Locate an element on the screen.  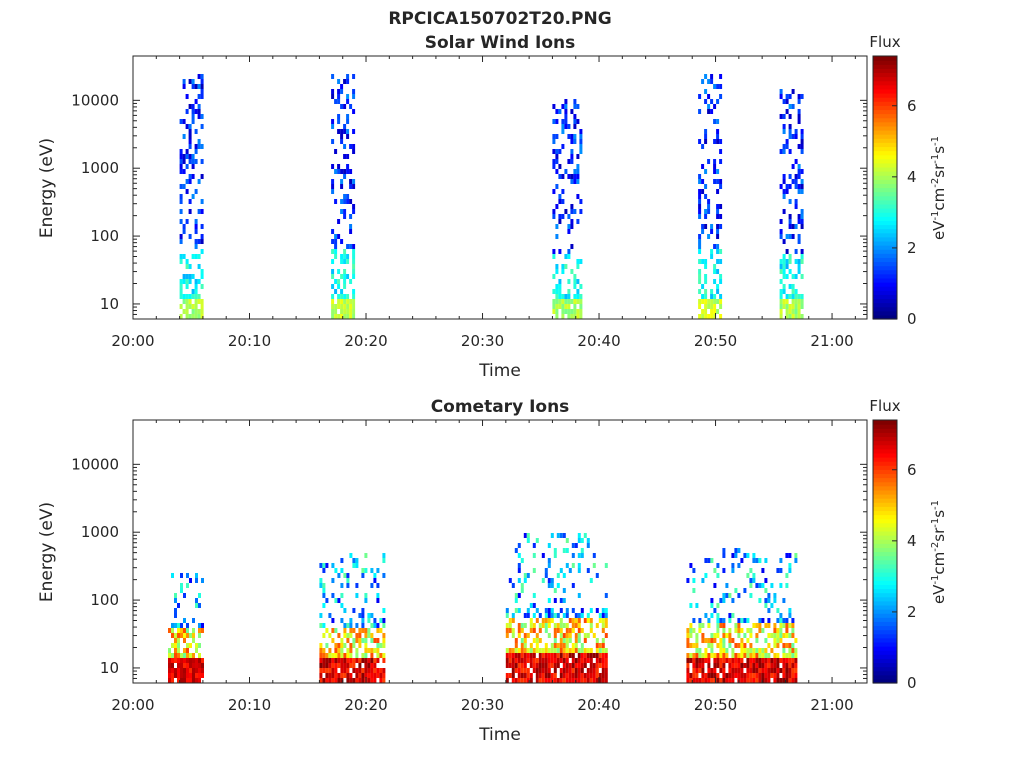
solar-wind-x-label: Time is located at coordinates (499, 371).